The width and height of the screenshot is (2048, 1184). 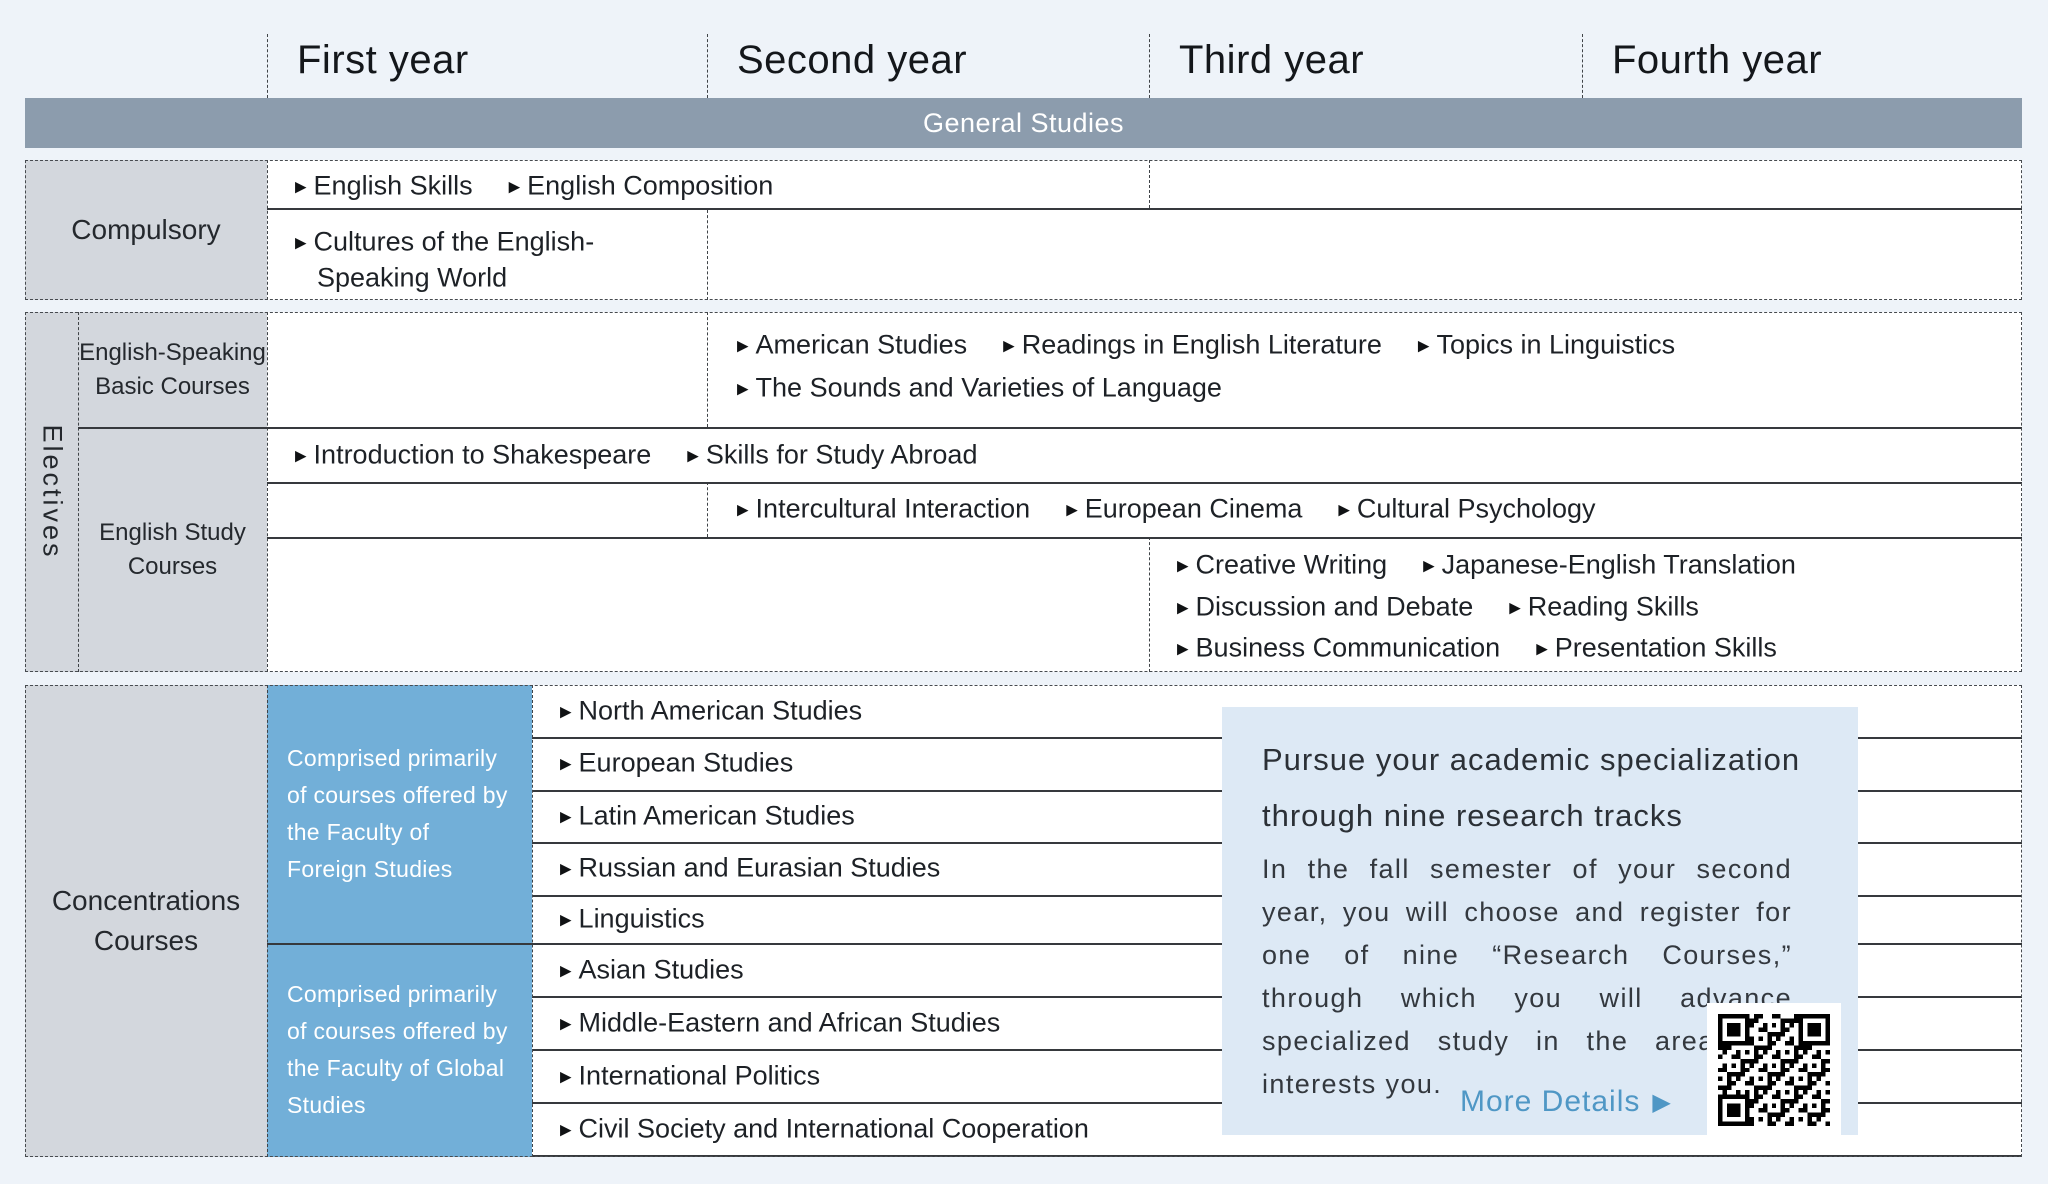 What do you see at coordinates (1604, 607) in the screenshot?
I see `course-item: ▶ Reading Skills` at bounding box center [1604, 607].